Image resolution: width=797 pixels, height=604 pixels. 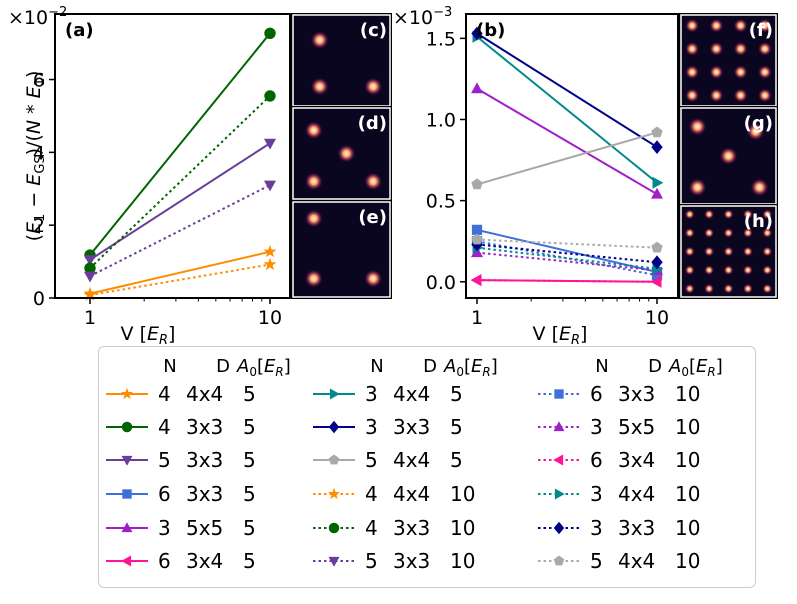 What do you see at coordinates (164, 394) in the screenshot?
I see `legend-entry-0-0-n: 4` at bounding box center [164, 394].